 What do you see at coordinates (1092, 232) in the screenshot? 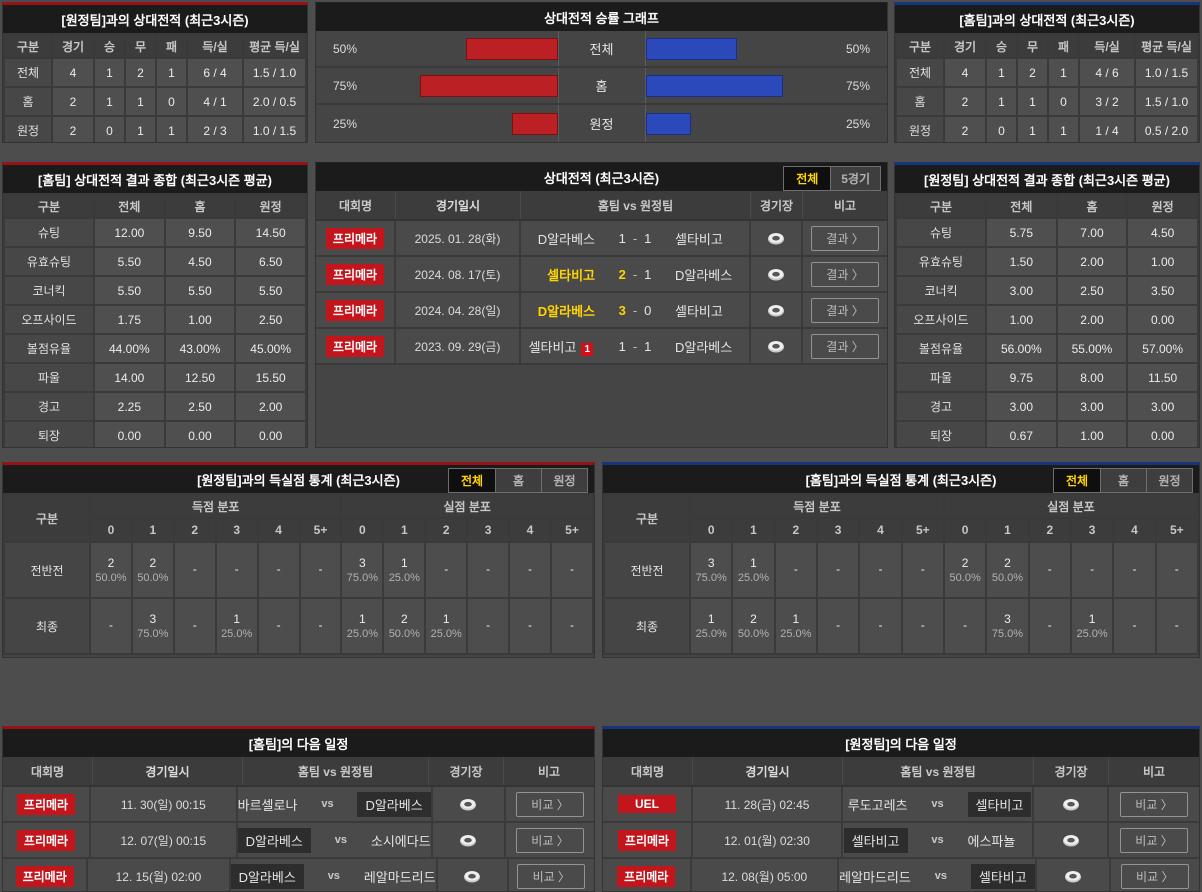
I see `cell: 7.00` at bounding box center [1092, 232].